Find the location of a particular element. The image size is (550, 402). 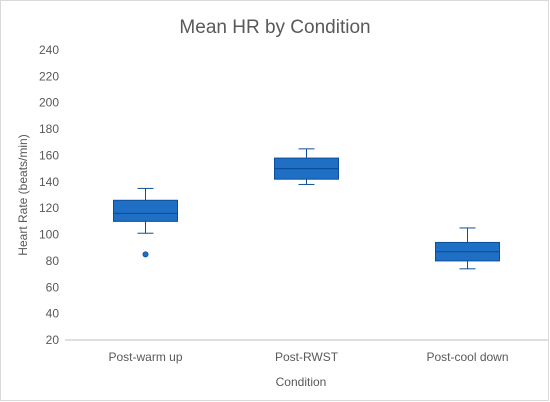

y-tick-label: 40 is located at coordinates (53, 314).